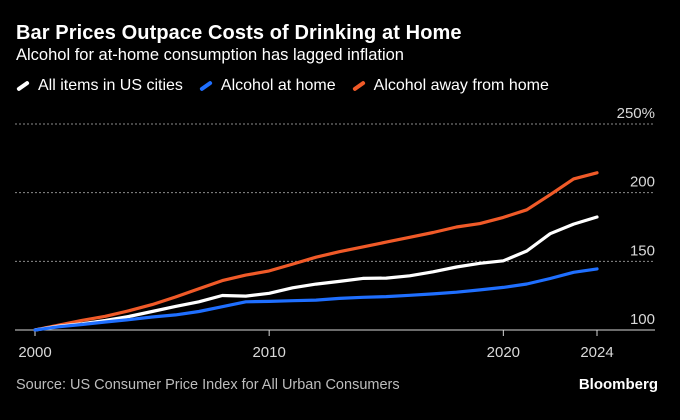 This screenshot has width=680, height=420. I want to click on legend-label-alcohol-away: Alcohol away from home, so click(461, 85).